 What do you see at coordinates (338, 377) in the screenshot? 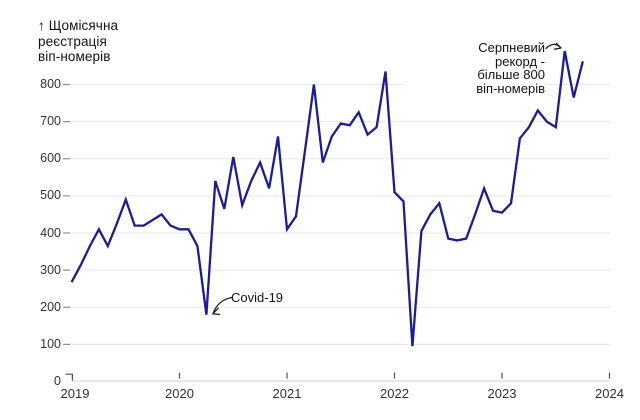
I see `x-axis` at bounding box center [338, 377].